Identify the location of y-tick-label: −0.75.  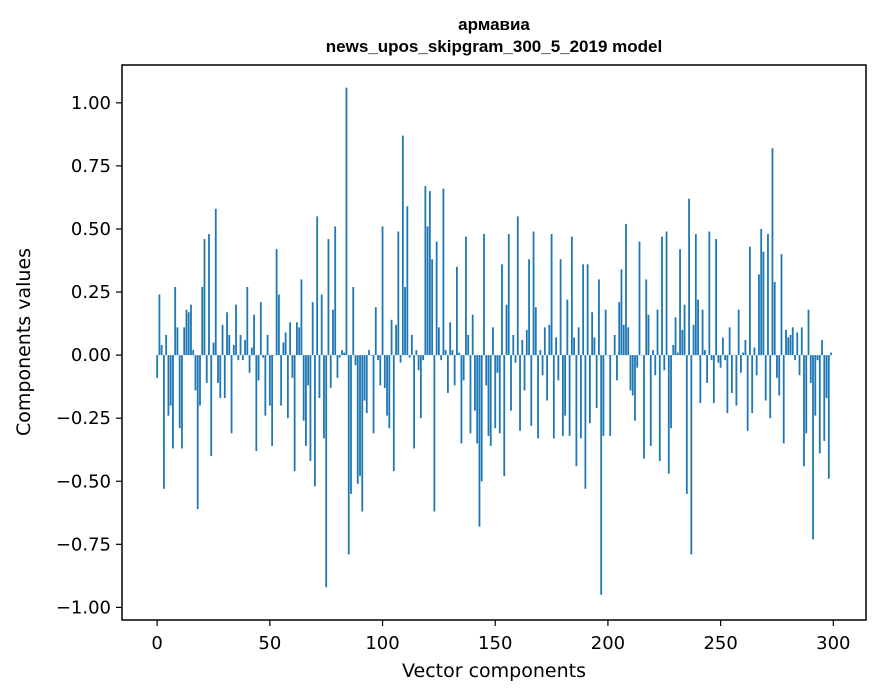
(83, 544).